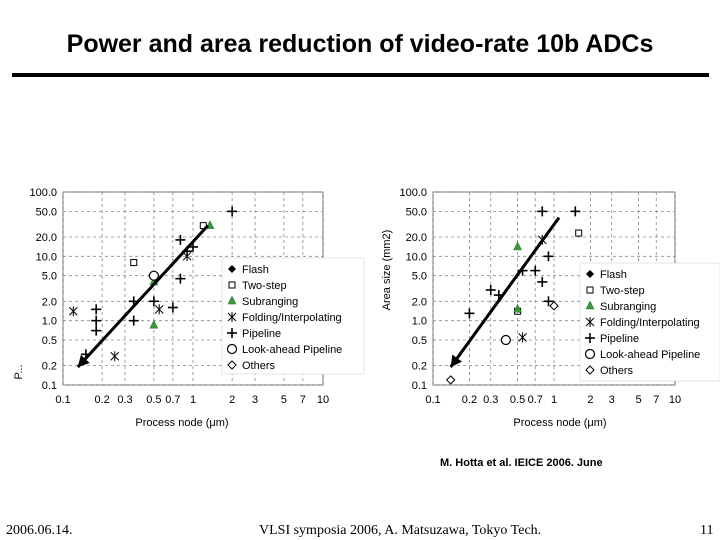 The width and height of the screenshot is (720, 540). Describe the element at coordinates (360, 75) in the screenshot. I see `title-underline` at that location.